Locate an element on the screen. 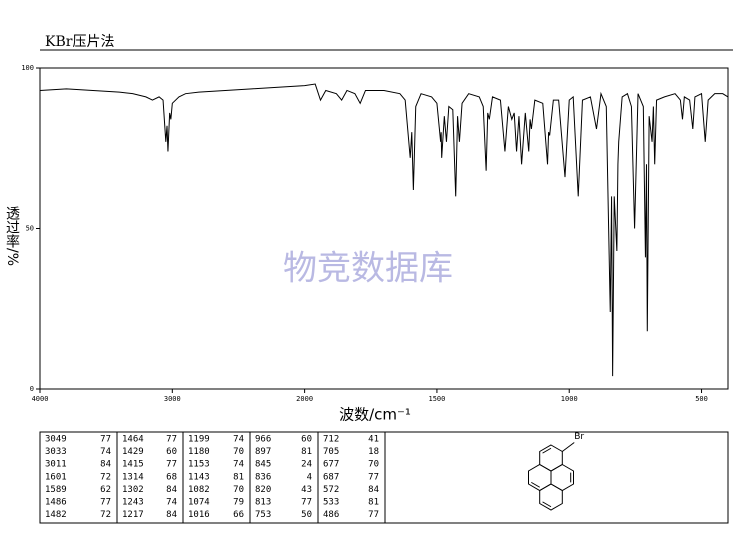 This screenshot has width=737, height=539. wavenumber: 1074 is located at coordinates (199, 503).